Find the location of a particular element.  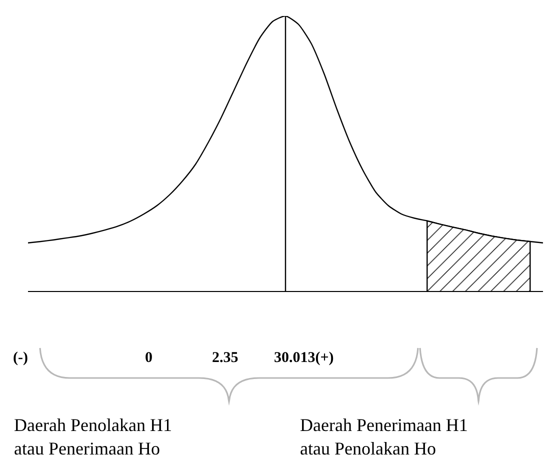

text: 0 is located at coordinates (148, 358).